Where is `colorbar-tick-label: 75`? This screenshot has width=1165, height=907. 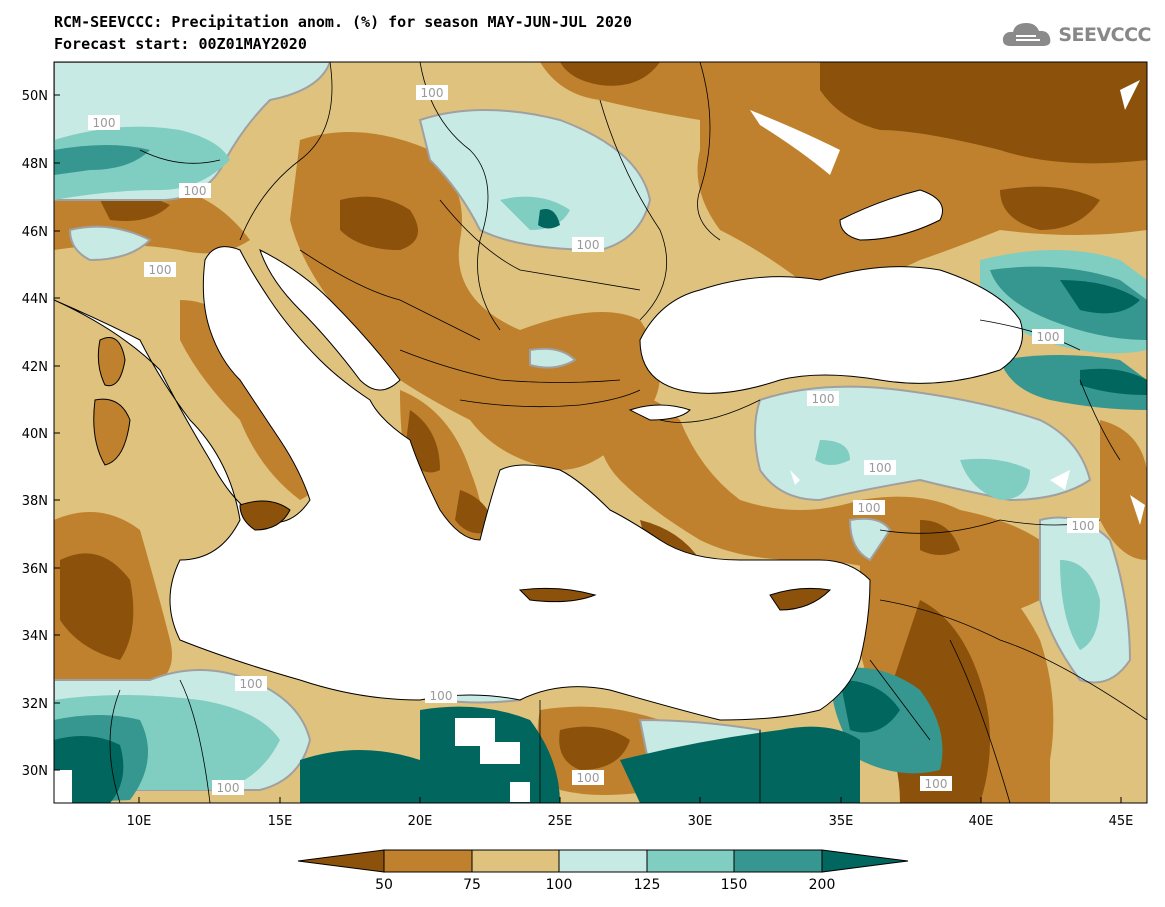
colorbar-tick-label: 75 is located at coordinates (472, 885).